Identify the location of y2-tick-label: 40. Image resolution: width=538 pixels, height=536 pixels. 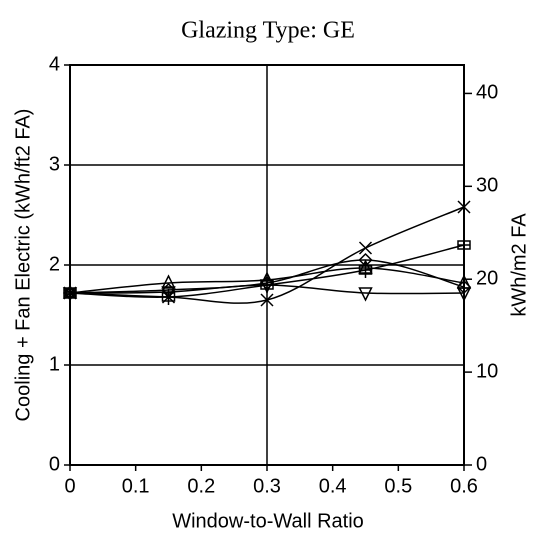
(487, 93).